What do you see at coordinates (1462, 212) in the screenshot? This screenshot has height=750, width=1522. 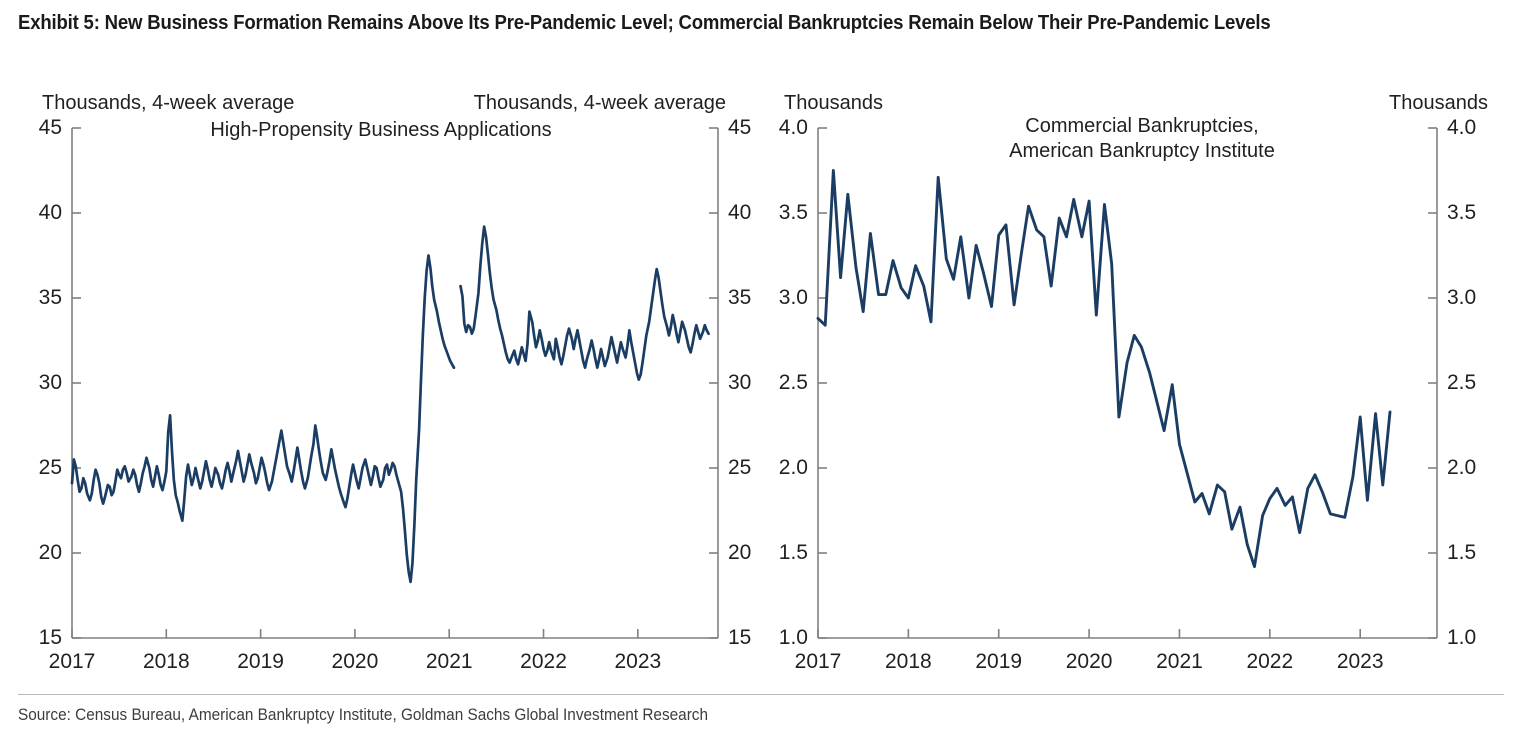 I see `y-axis-label-right-5: 3.5` at bounding box center [1462, 212].